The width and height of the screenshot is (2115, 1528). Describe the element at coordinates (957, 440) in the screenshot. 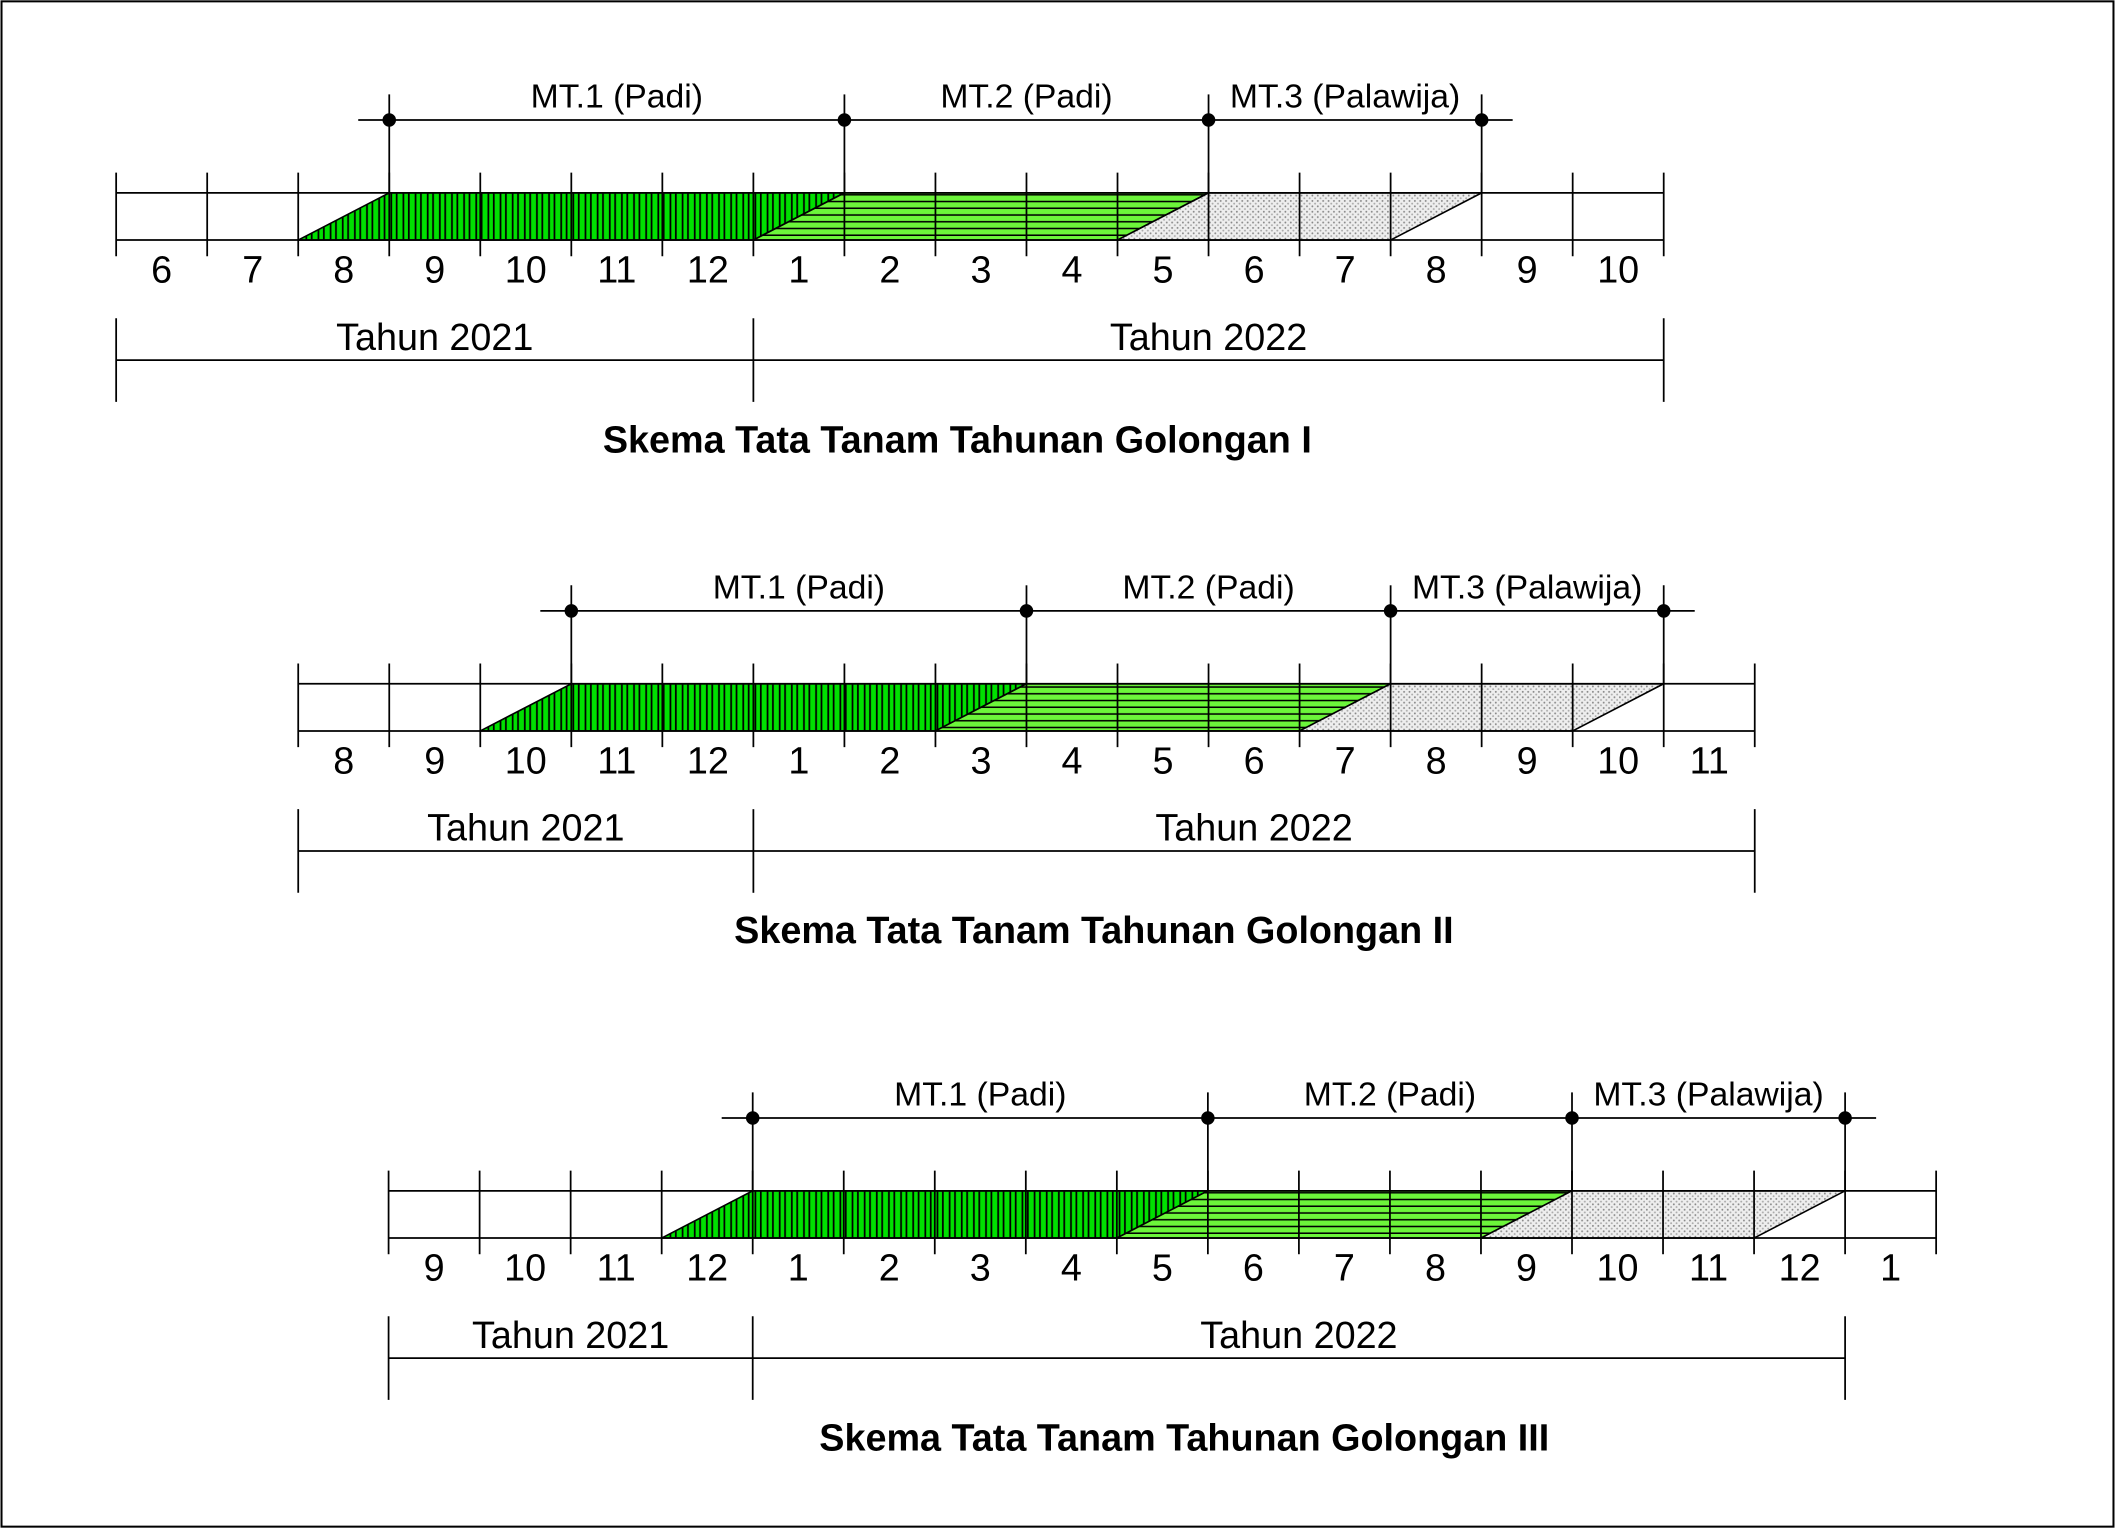

I see `scheme-title: Skema Tata Tanam Tahunan Golongan I` at that location.